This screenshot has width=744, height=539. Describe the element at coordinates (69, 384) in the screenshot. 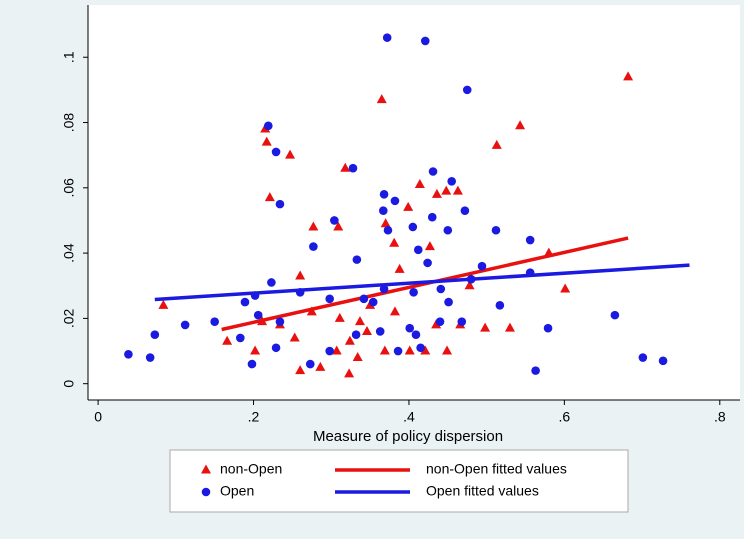

I see `y-tick-label: 0` at that location.